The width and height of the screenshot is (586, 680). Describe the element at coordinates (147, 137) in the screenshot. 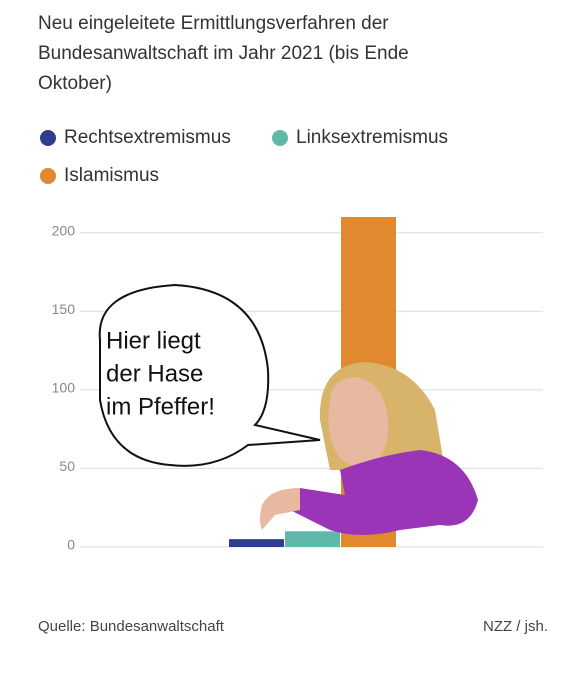

I see `legend-label: Rechtsextremismus` at that location.